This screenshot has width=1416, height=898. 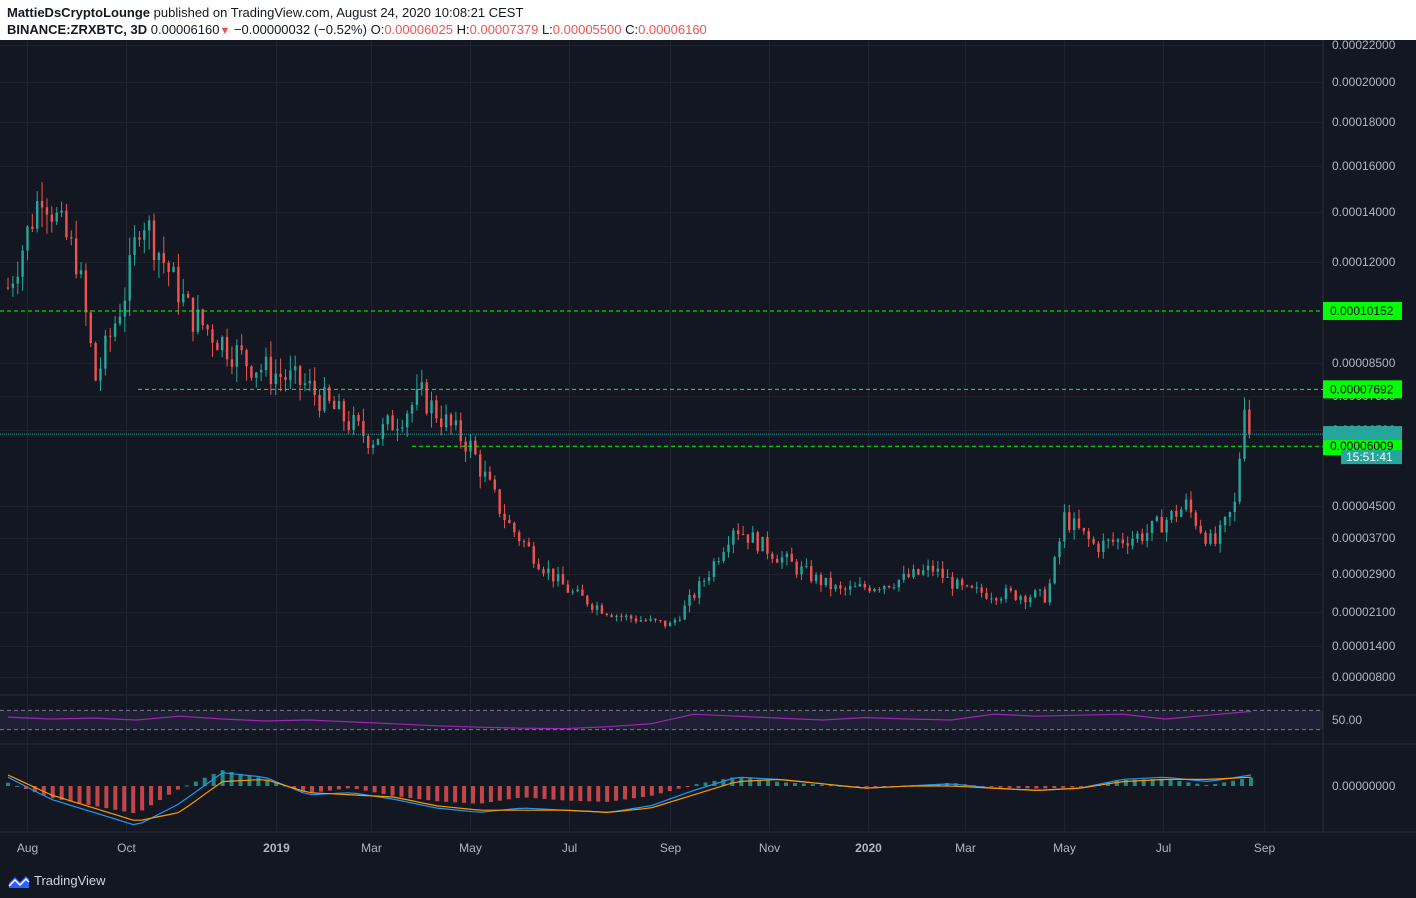 I want to click on tradingview-logo-icon, so click(x=19, y=882).